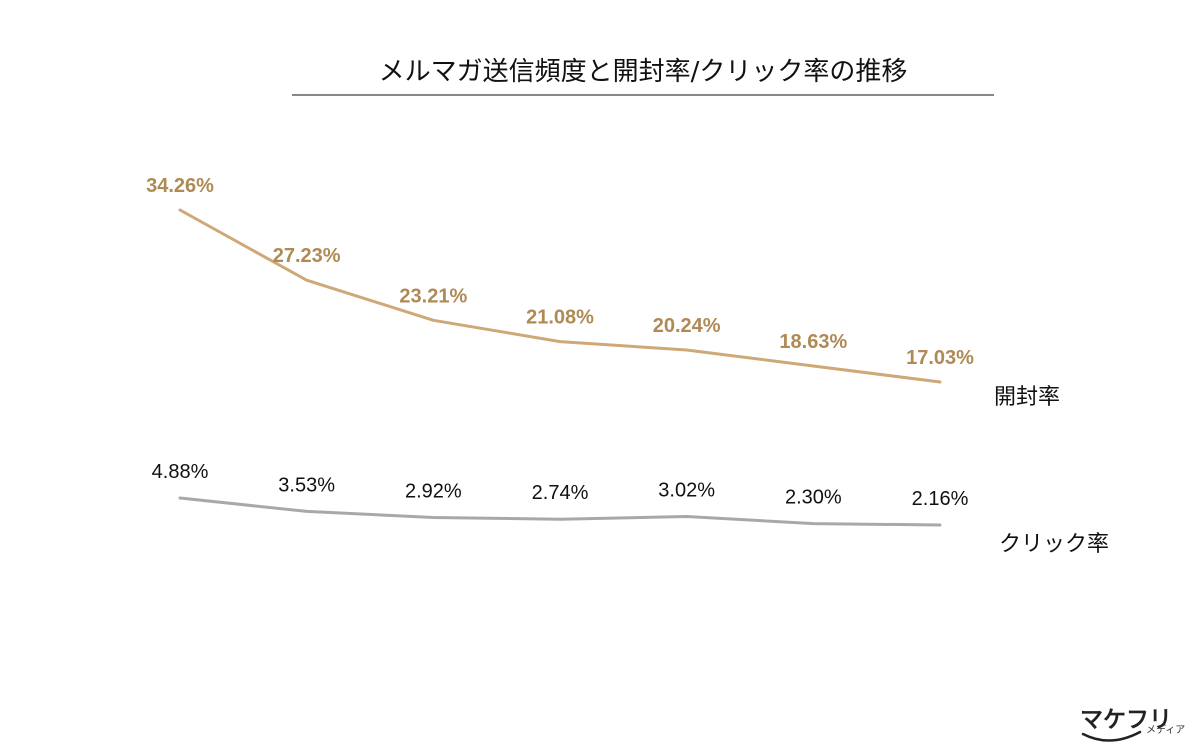 The width and height of the screenshot is (1200, 753). I want to click on click-rate-series: 4.88% 3.53% 2.92% 2.74% 3.02% 2.30% 2.16%, so click(560, 494).